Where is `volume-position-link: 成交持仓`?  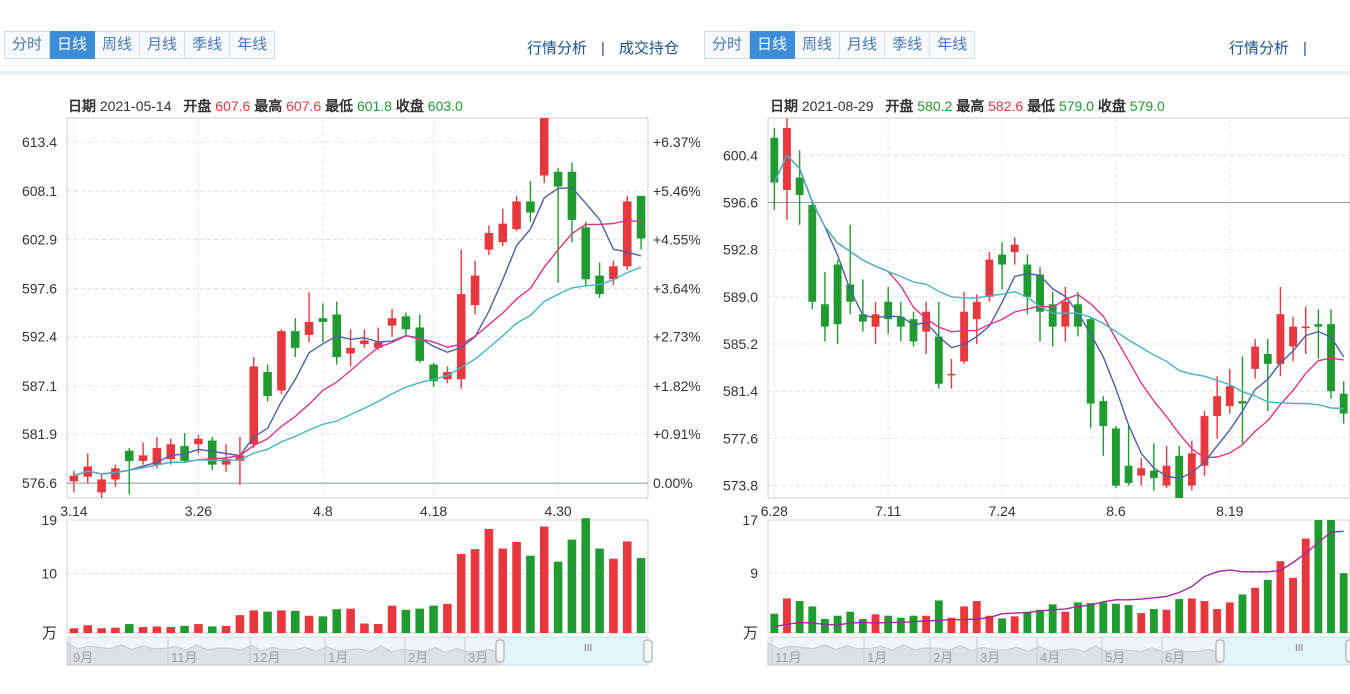 volume-position-link: 成交持仓 is located at coordinates (648, 48).